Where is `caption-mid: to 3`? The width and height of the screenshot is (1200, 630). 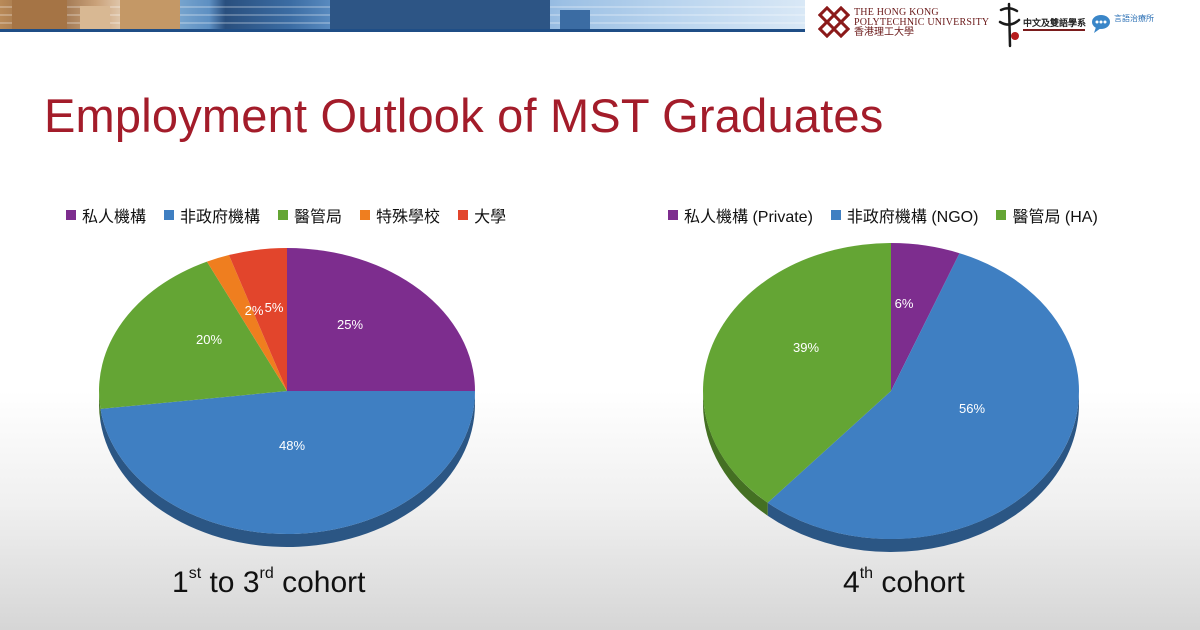
caption-mid: to 3 is located at coordinates (230, 582).